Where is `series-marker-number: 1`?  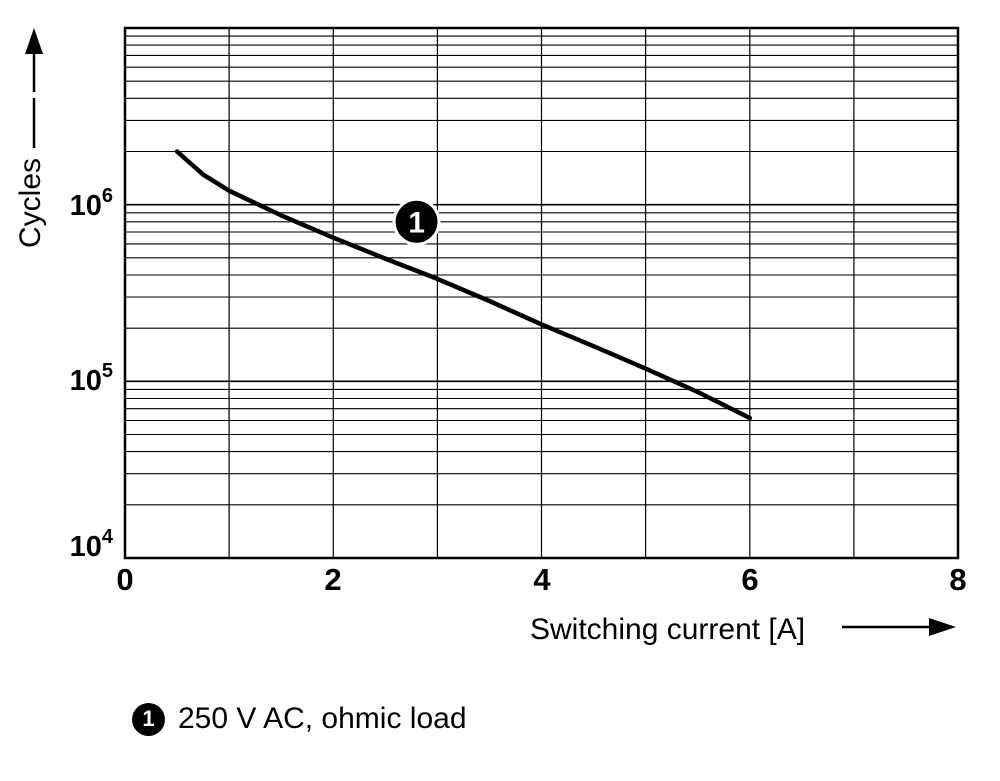
series-marker-number: 1 is located at coordinates (416, 222).